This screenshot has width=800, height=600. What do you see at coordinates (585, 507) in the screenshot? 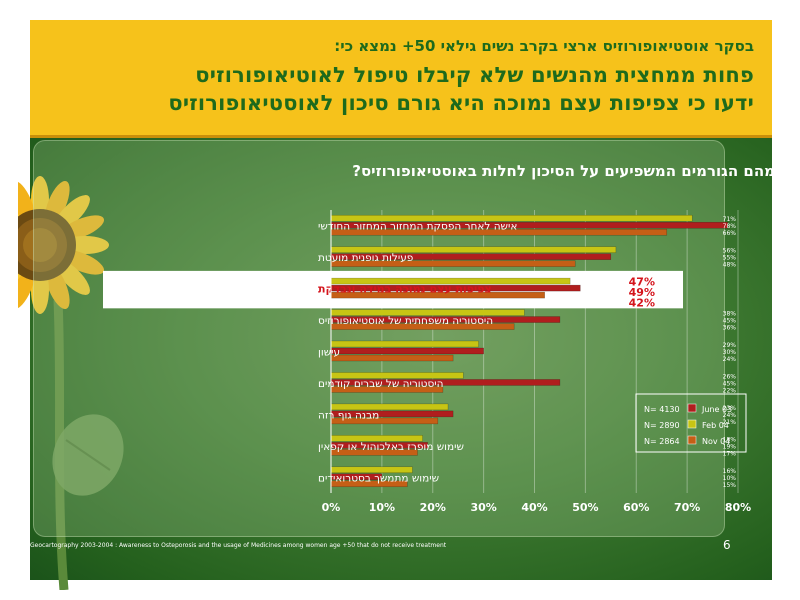
I see `x-tick-label: 50%` at bounding box center [585, 507].